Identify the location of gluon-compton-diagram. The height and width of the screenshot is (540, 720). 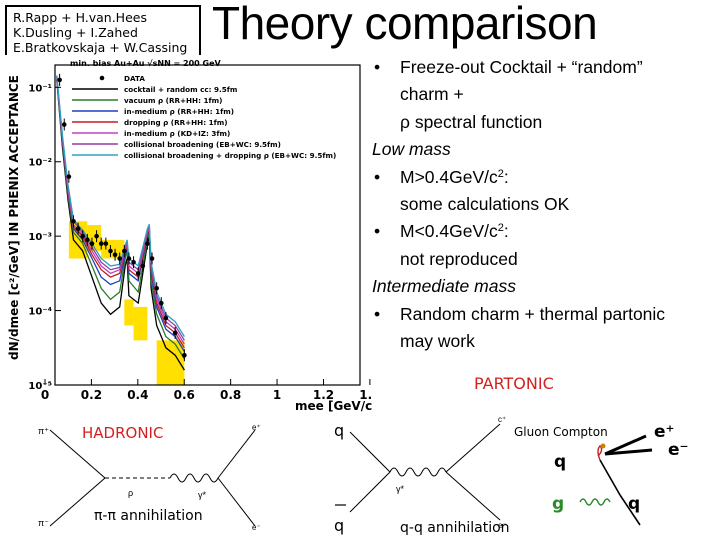
(616, 480).